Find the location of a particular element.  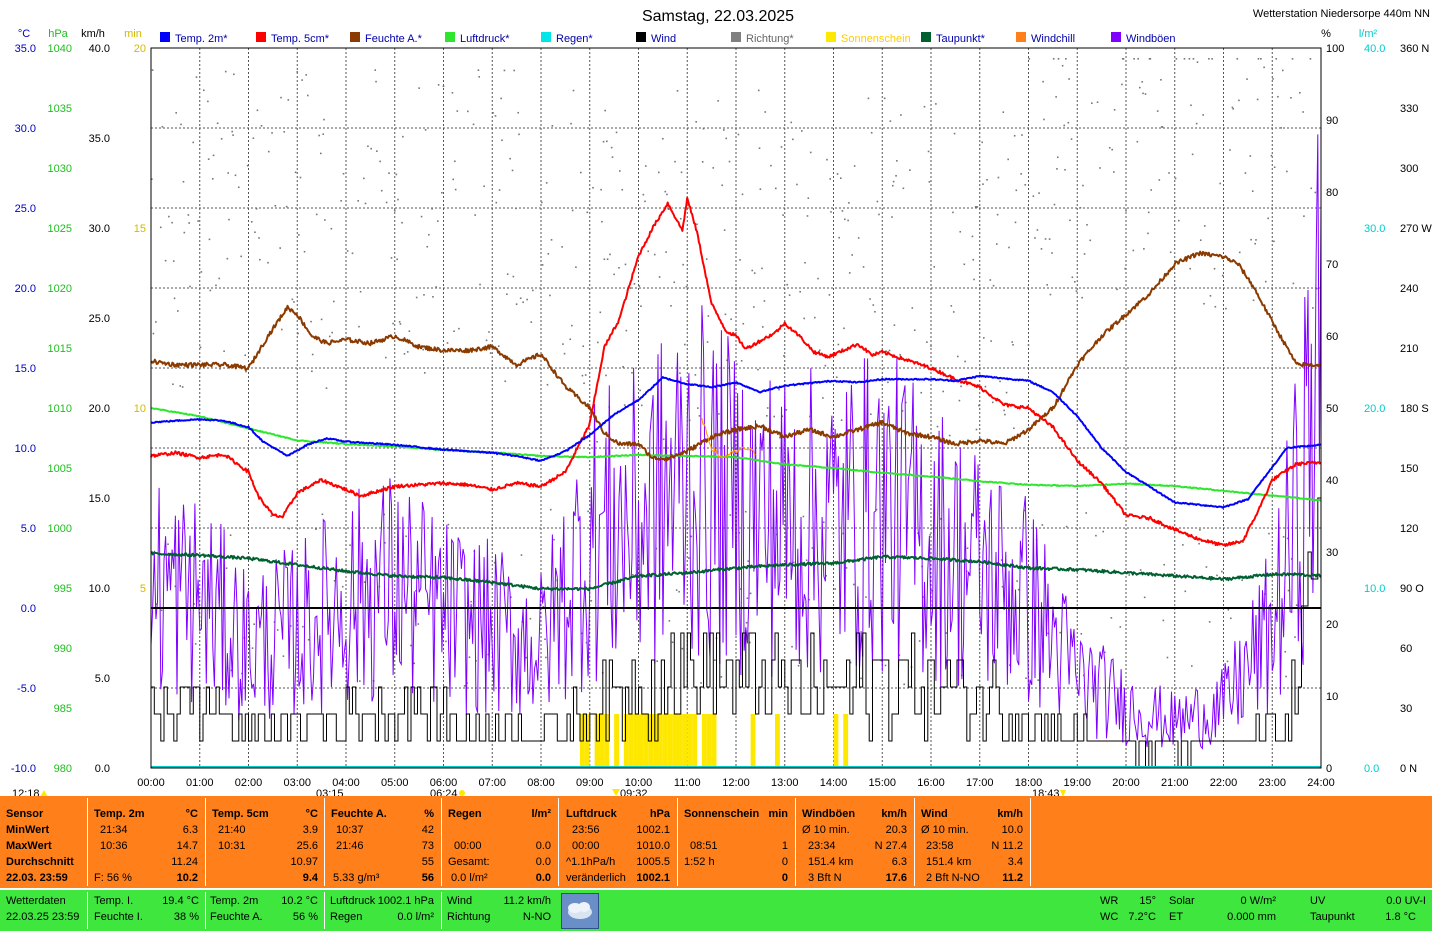

wind-max-time: 23:58 is located at coordinates (940, 846).